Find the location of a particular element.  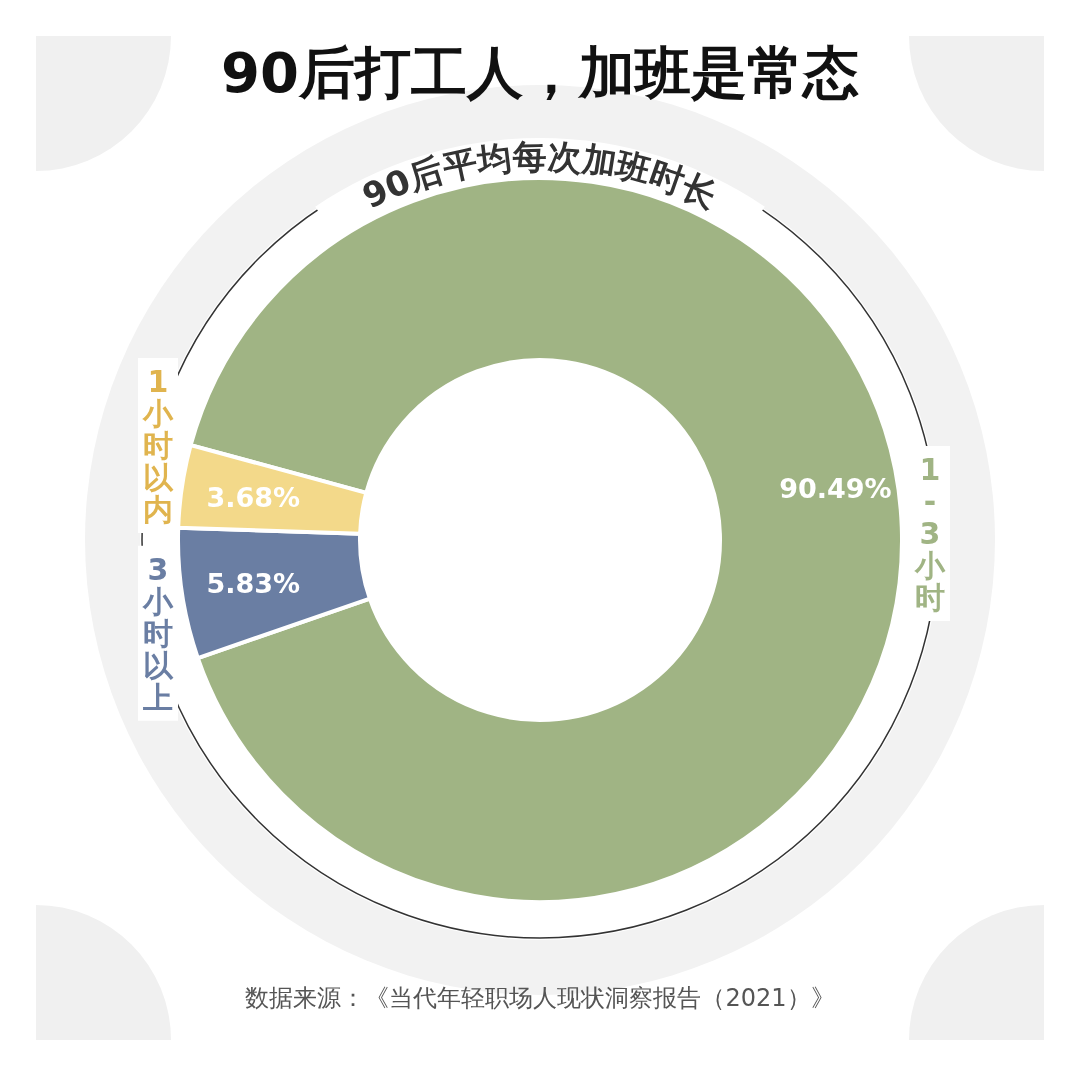

data-label: 90.49% is located at coordinates (835, 488).